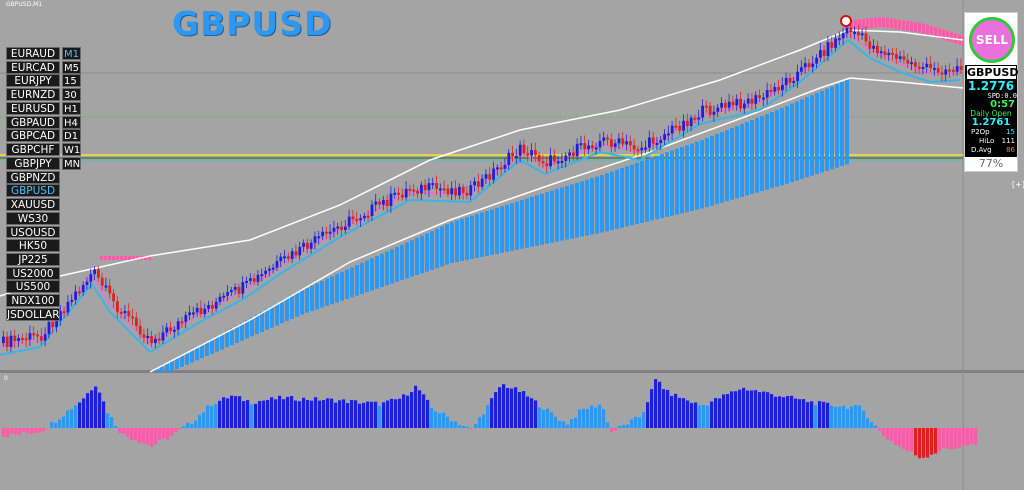  I want to click on symbol-button-usousd: USOUSD, so click(33, 232).